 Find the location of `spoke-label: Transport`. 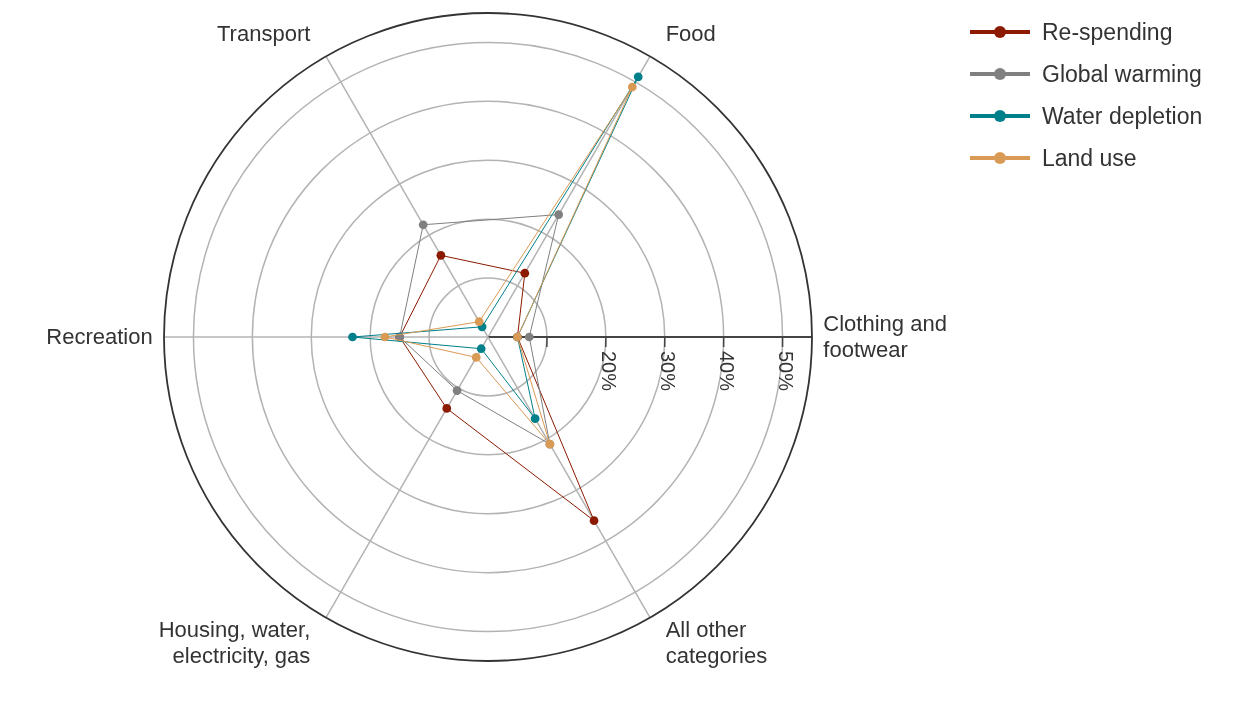

spoke-label: Transport is located at coordinates (264, 33).